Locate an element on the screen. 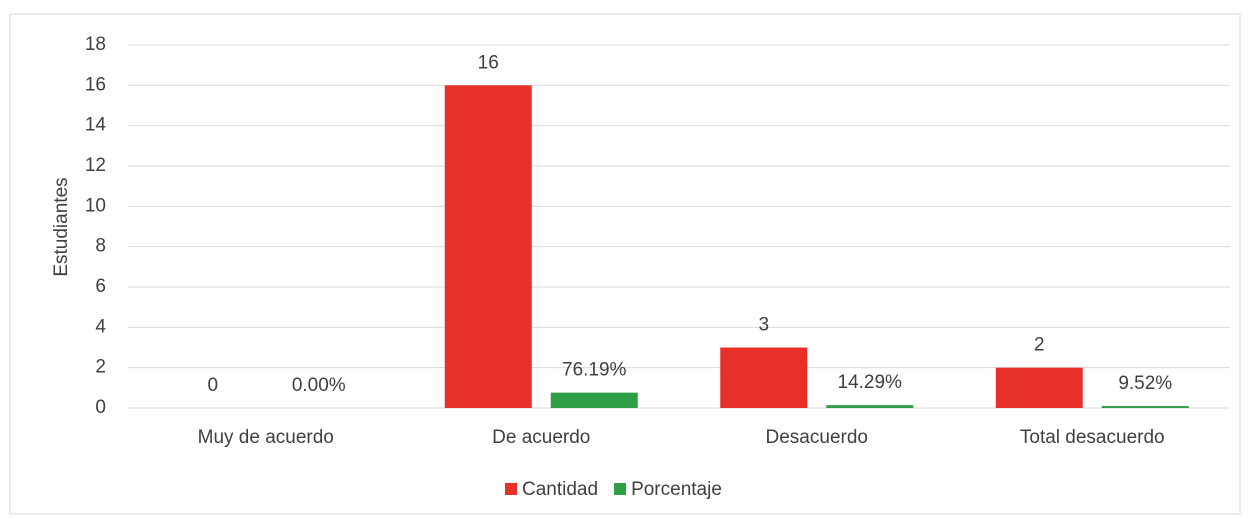 The height and width of the screenshot is (519, 1248). x-tick-label: De acuerdo is located at coordinates (541, 437).